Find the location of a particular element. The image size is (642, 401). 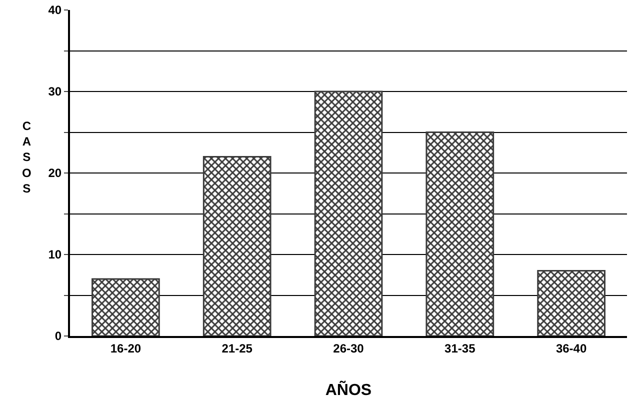

y-tick-label: 40 is located at coordinates (55, 10).